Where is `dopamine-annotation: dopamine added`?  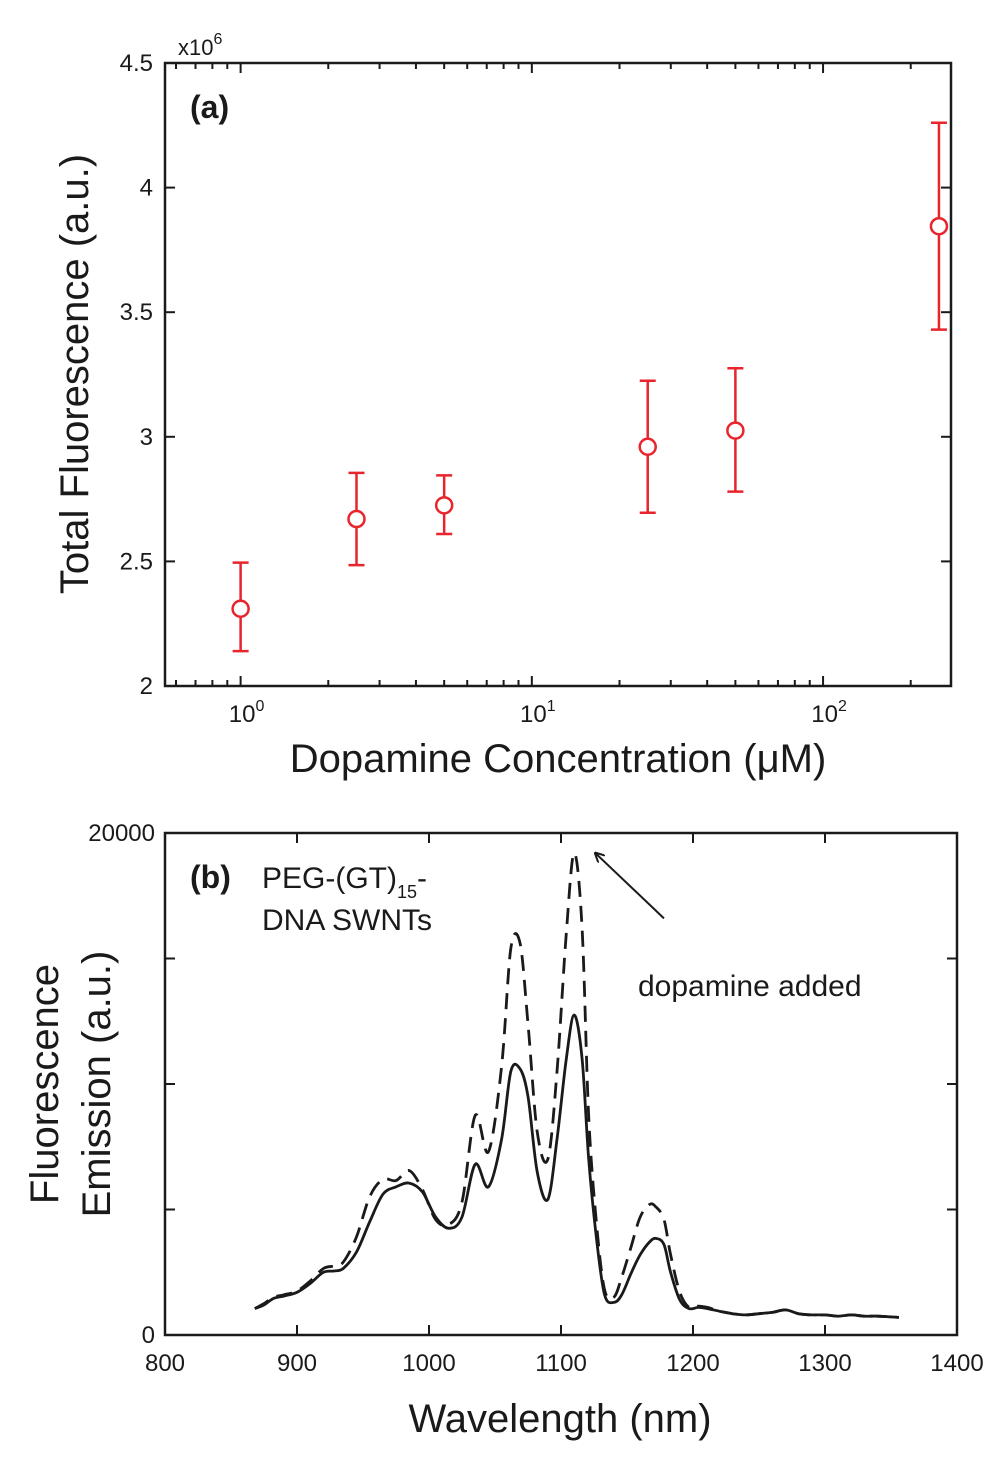 dopamine-annotation: dopamine added is located at coordinates (750, 986).